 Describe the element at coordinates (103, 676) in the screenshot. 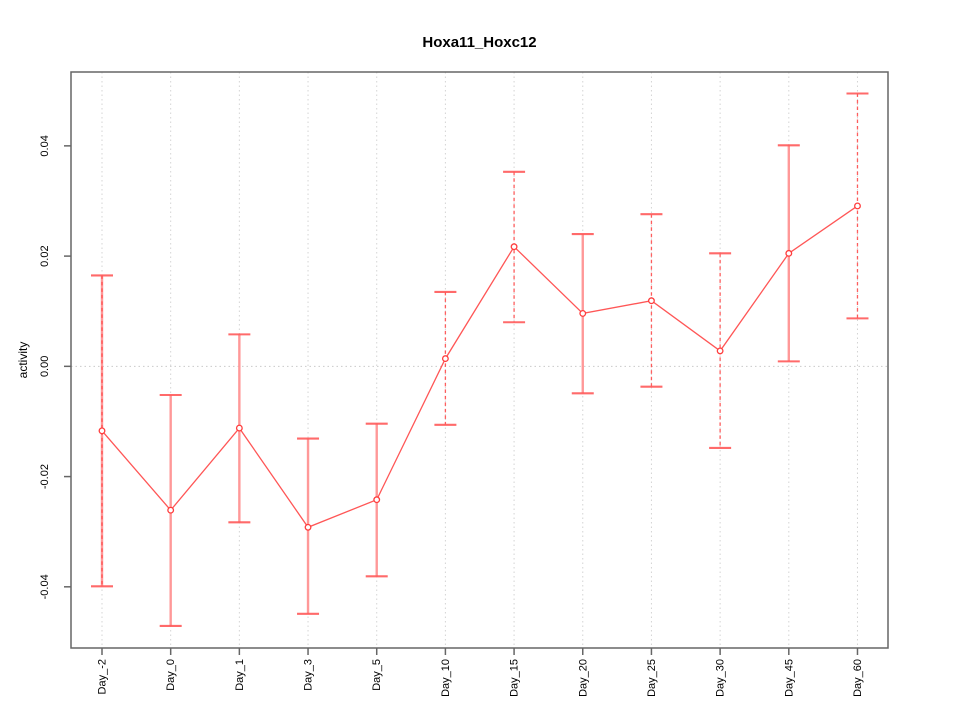

I see `x-tick-label: Day_-2` at that location.